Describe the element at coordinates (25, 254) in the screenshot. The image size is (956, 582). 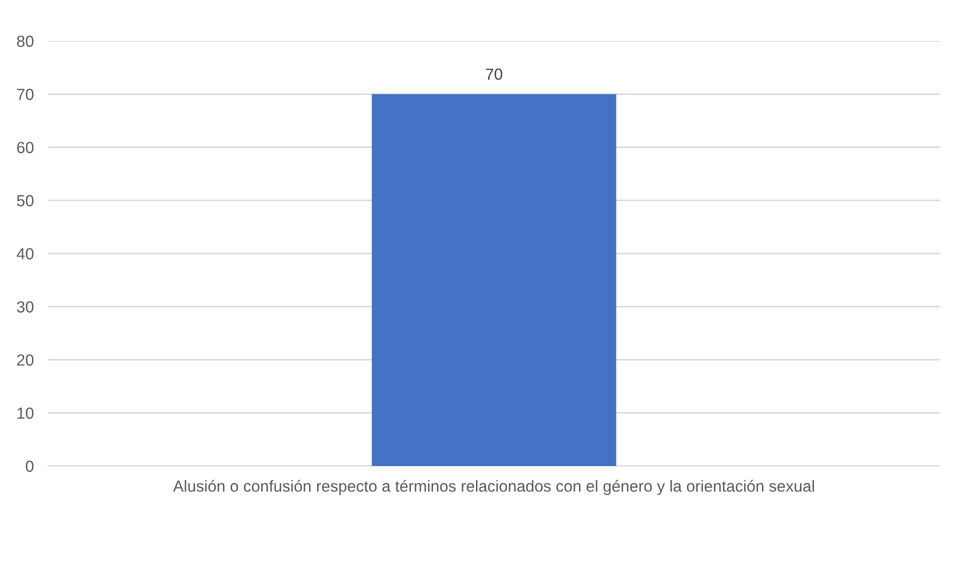
I see `y-tick-label: 40` at that location.